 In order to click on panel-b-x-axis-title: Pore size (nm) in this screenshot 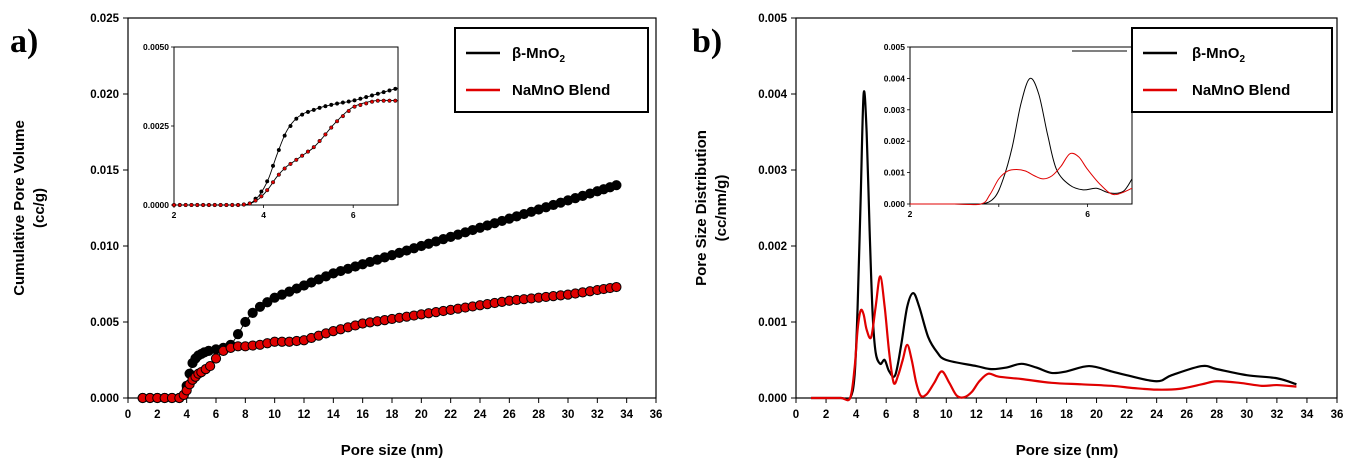, I will do `click(1067, 450)`.